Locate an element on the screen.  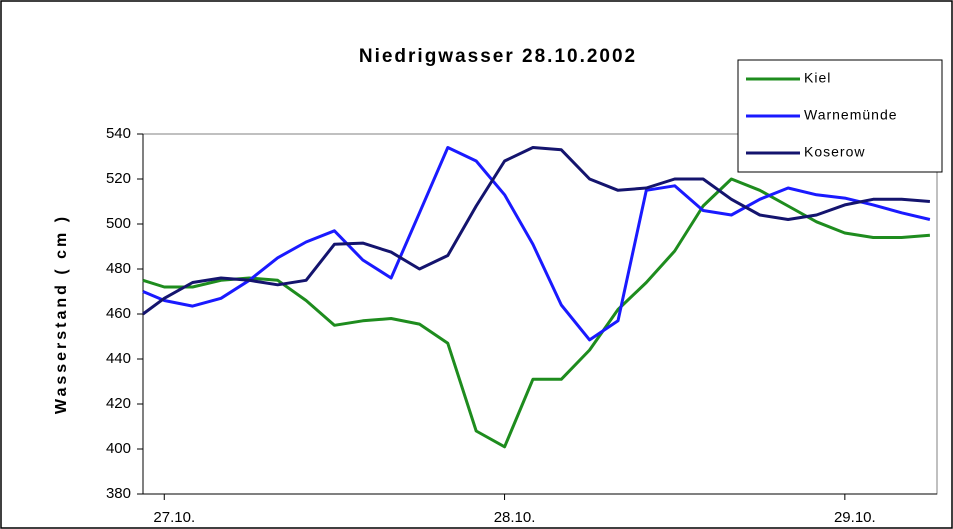
legend-label: Koserow is located at coordinates (834, 152).